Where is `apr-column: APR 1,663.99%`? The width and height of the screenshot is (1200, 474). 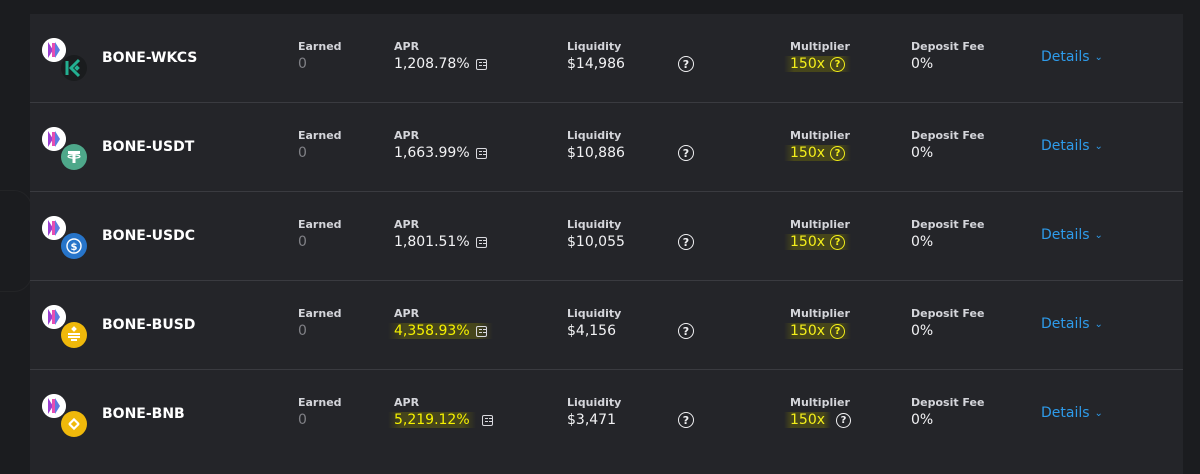 apr-column: APR 1,663.99% is located at coordinates (440, 145).